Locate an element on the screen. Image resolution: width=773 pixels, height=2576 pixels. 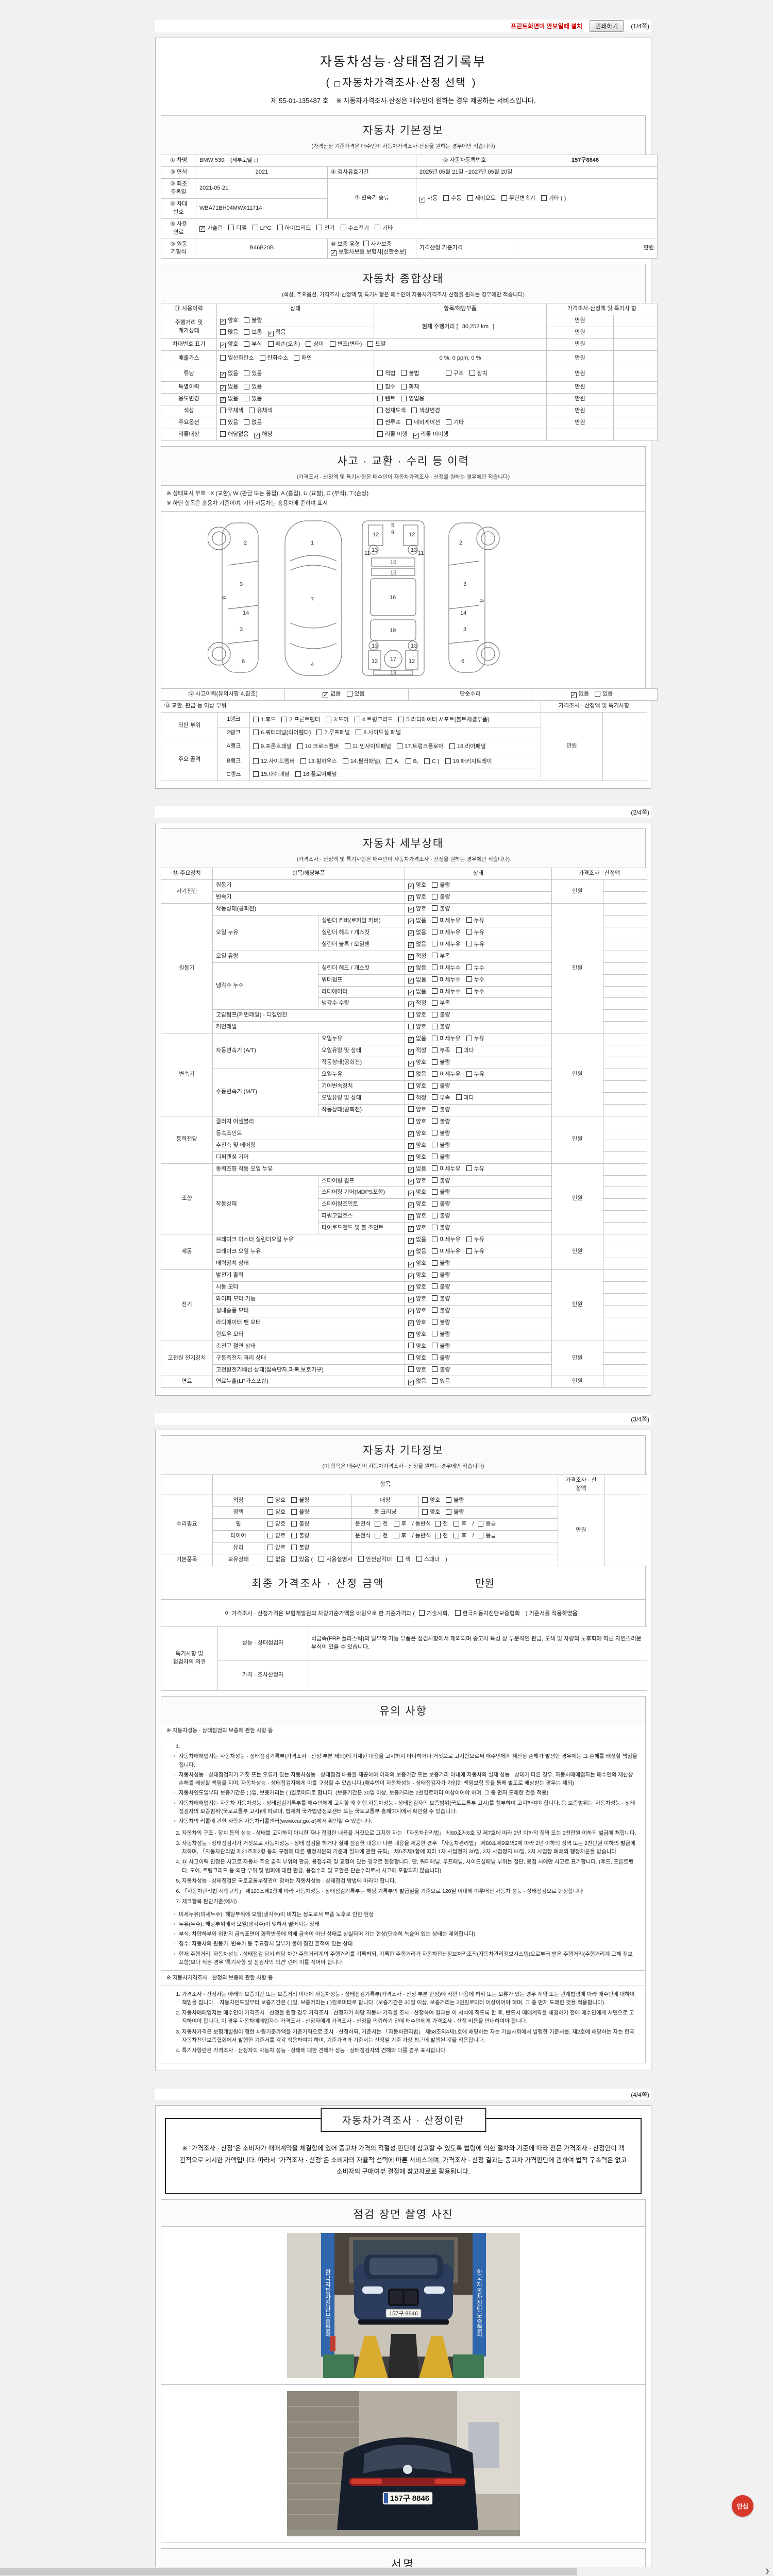
safe-badge: 안심 is located at coordinates (742, 2506).